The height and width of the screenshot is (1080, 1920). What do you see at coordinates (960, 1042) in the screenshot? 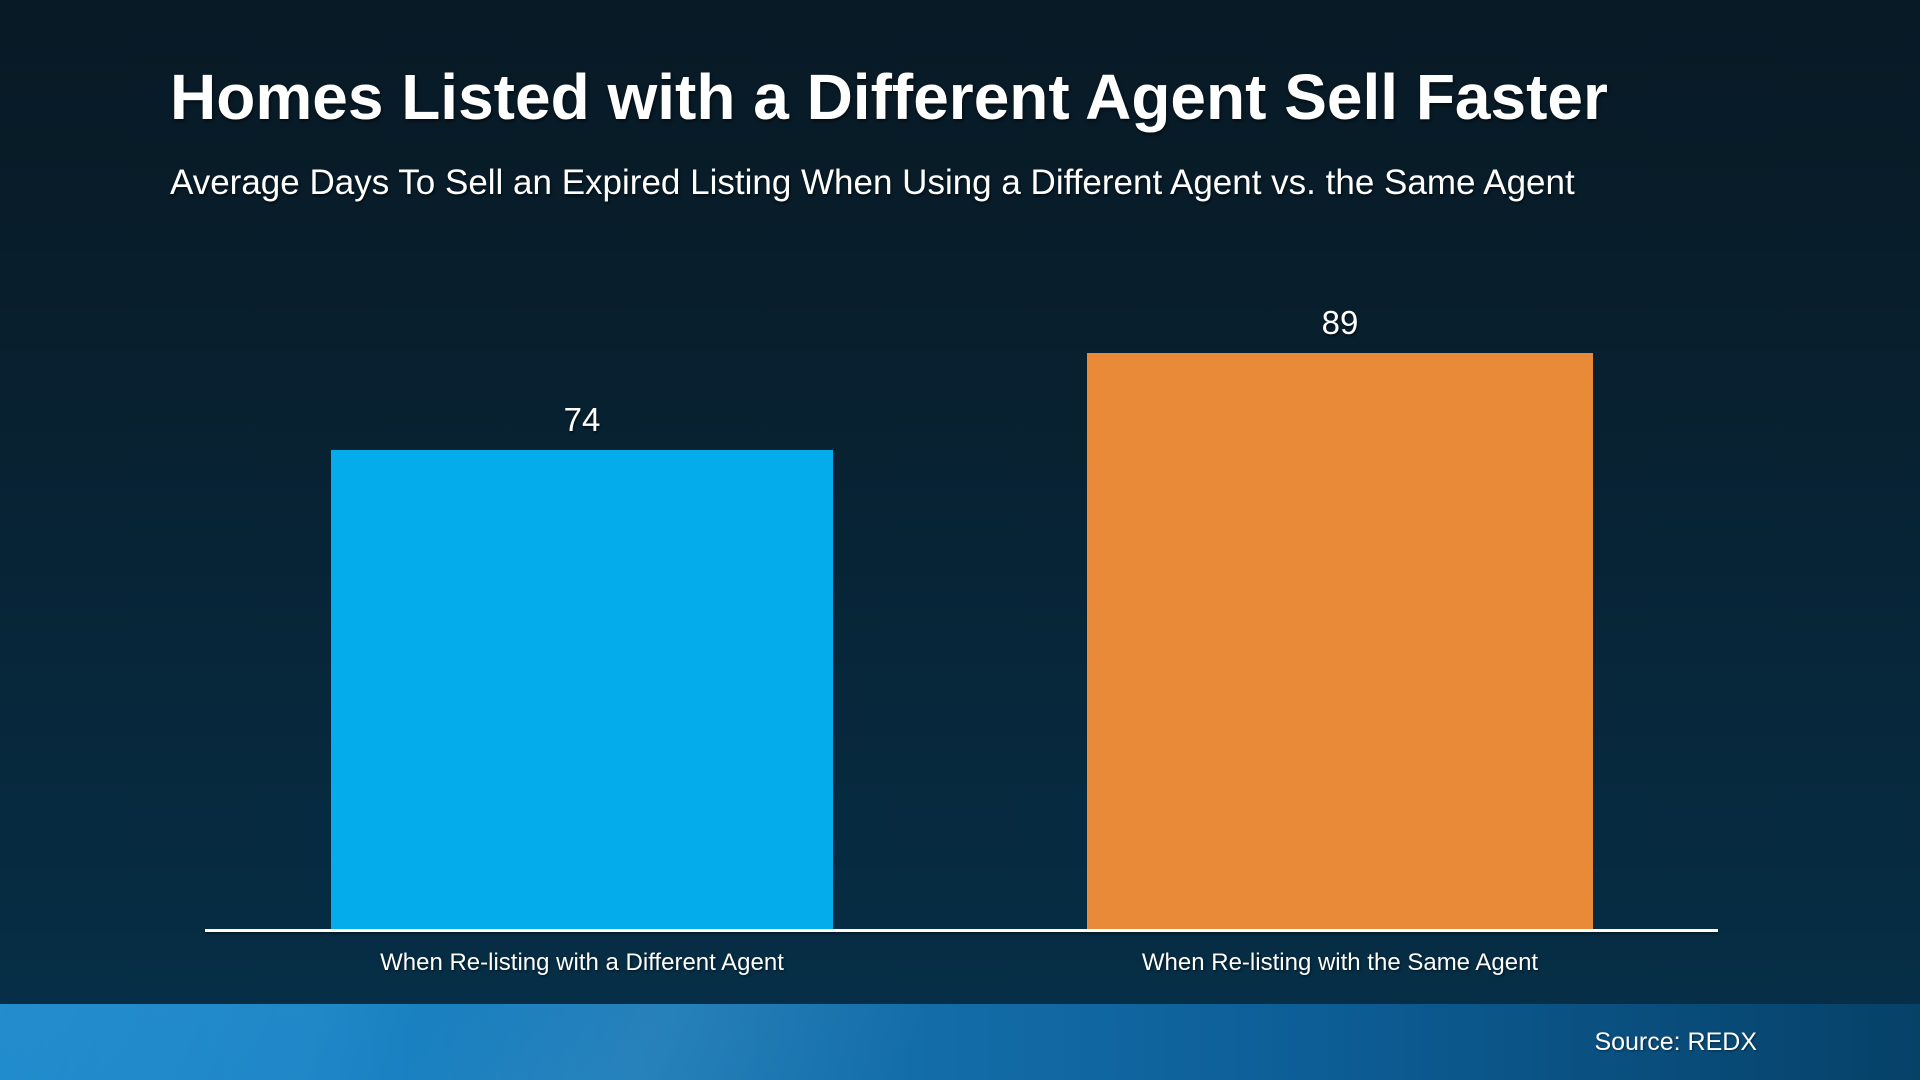
I see `footer-bar: Source: REDX` at bounding box center [960, 1042].